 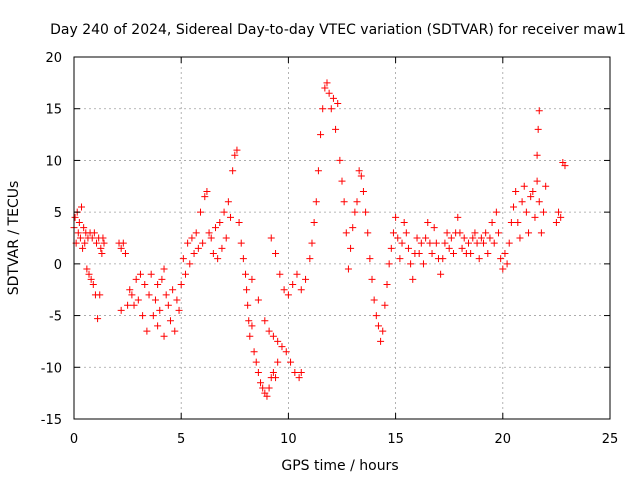 I want to click on y-tick-label: 15, so click(x=53, y=110).